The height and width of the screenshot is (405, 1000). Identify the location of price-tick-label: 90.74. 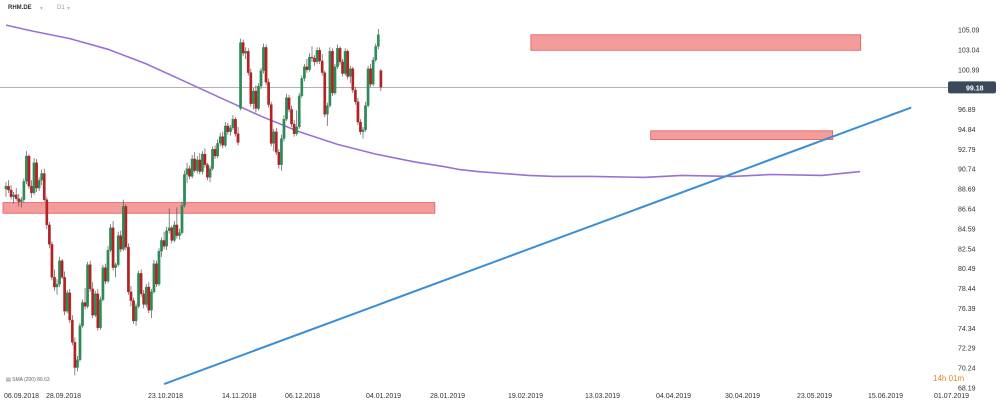
(967, 170).